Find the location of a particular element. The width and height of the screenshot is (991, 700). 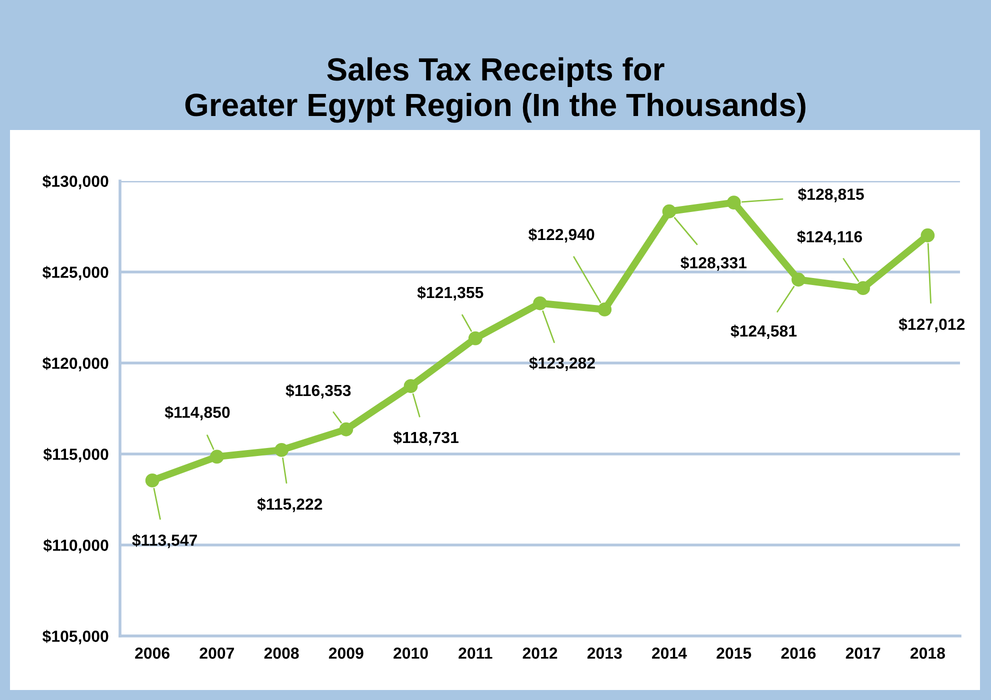

y-tick-label: $120,000 is located at coordinates (75, 364).